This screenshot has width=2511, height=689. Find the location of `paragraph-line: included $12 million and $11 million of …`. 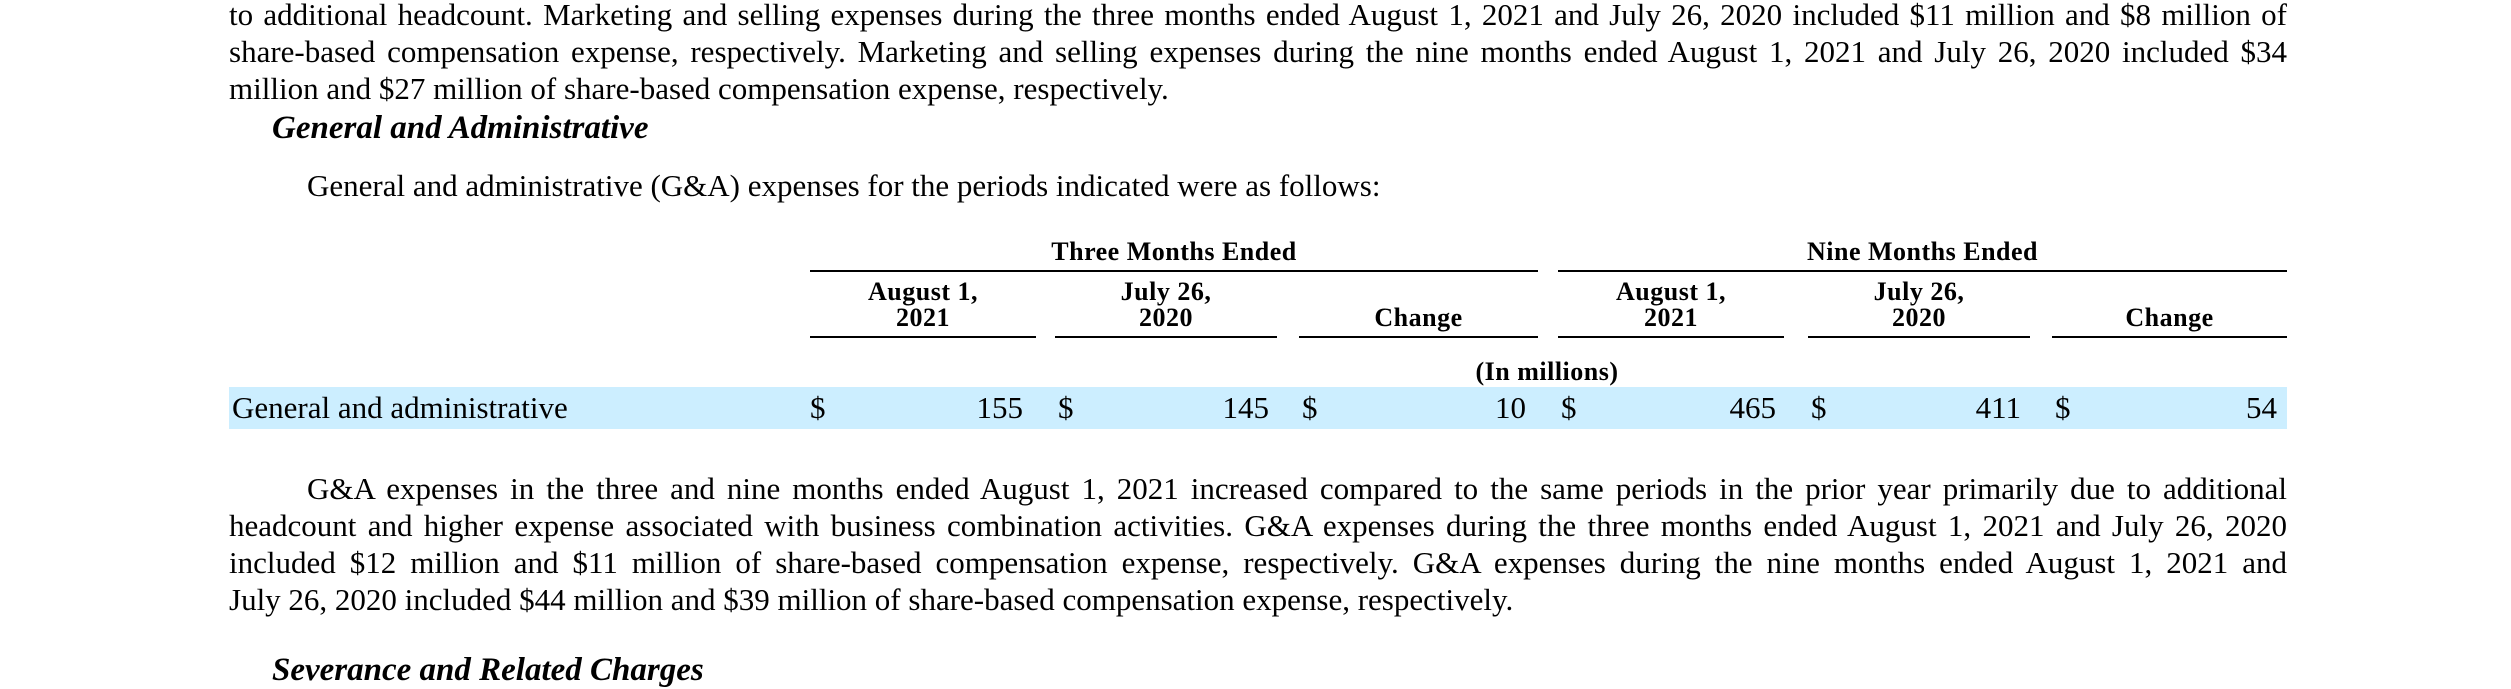

paragraph-line: included $12 million and $11 million of … is located at coordinates (1258, 562).